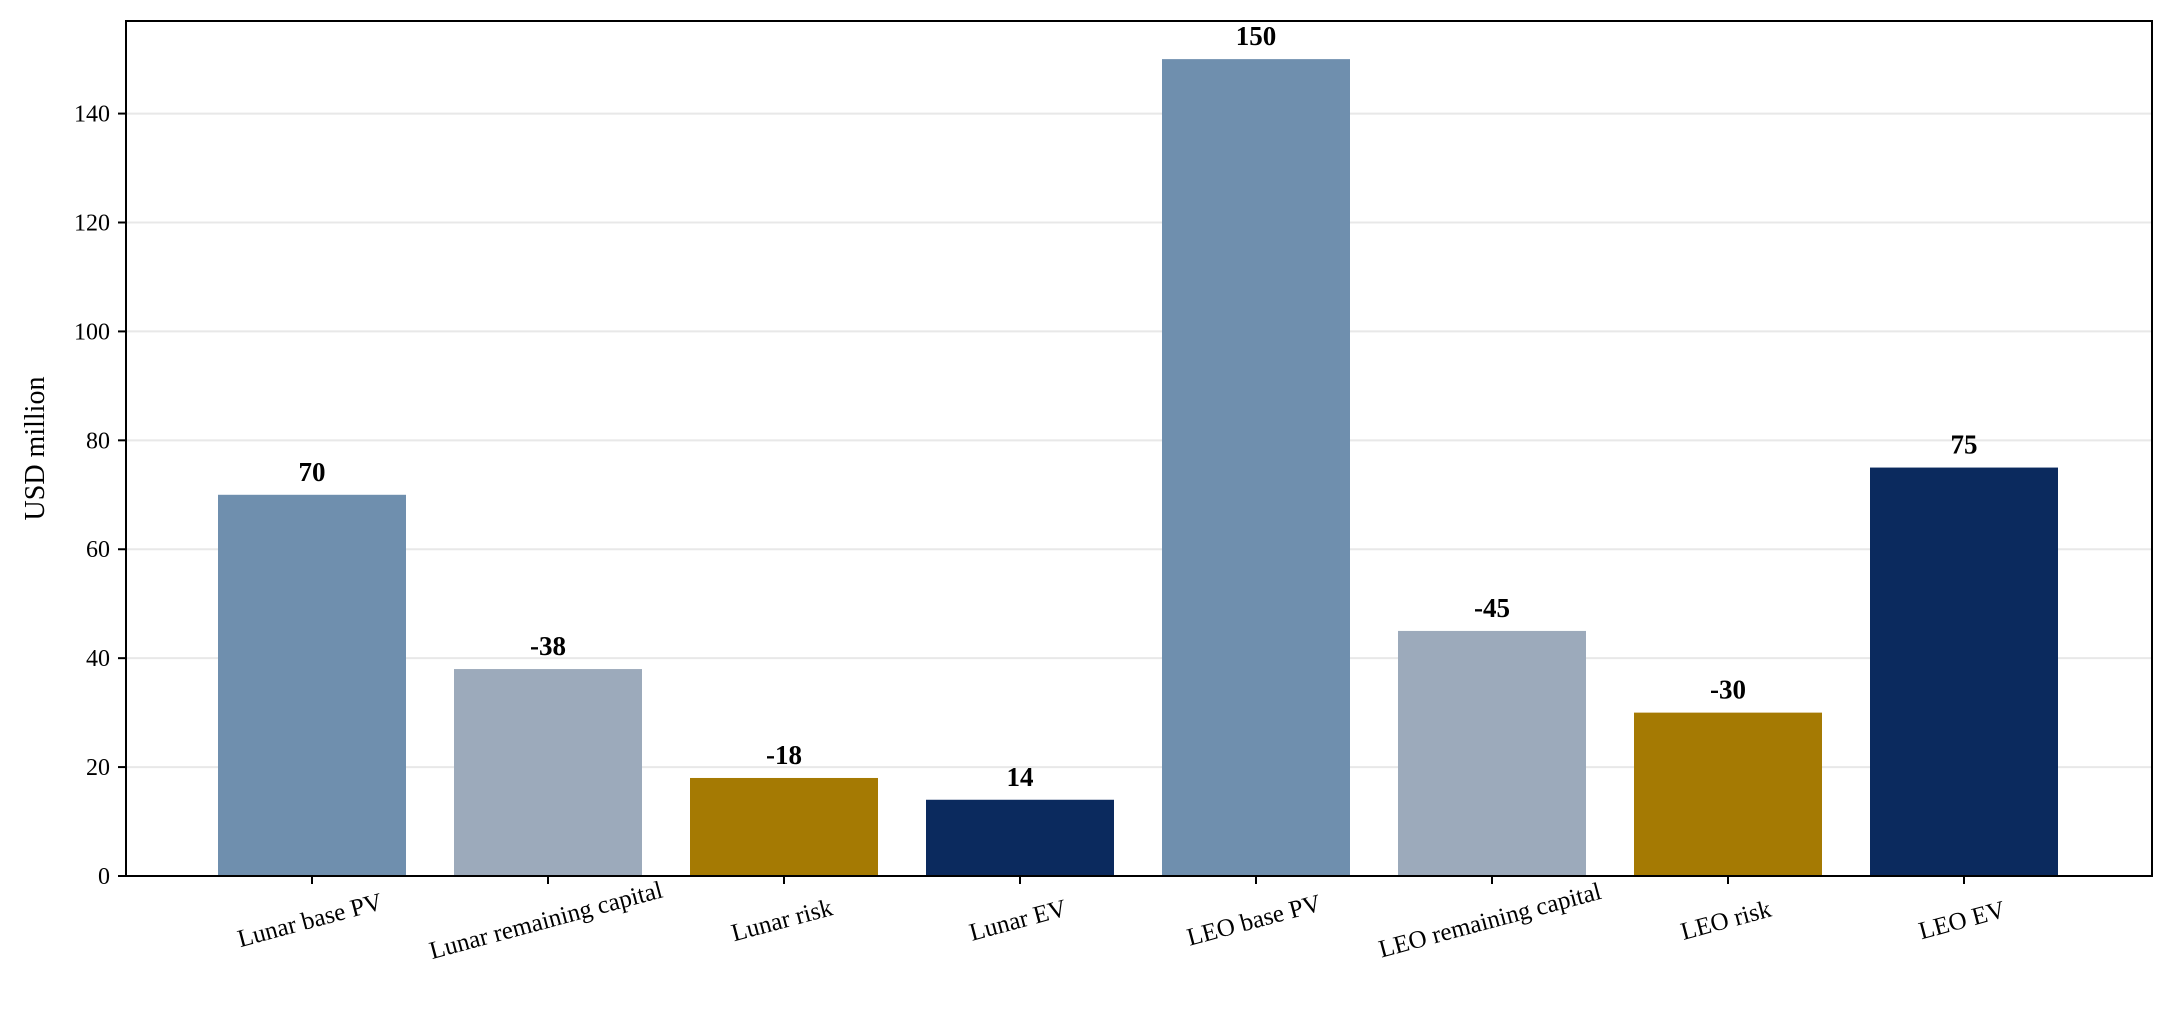  Describe the element at coordinates (35, 449) in the screenshot. I see `y-axis-title: USD million` at that location.